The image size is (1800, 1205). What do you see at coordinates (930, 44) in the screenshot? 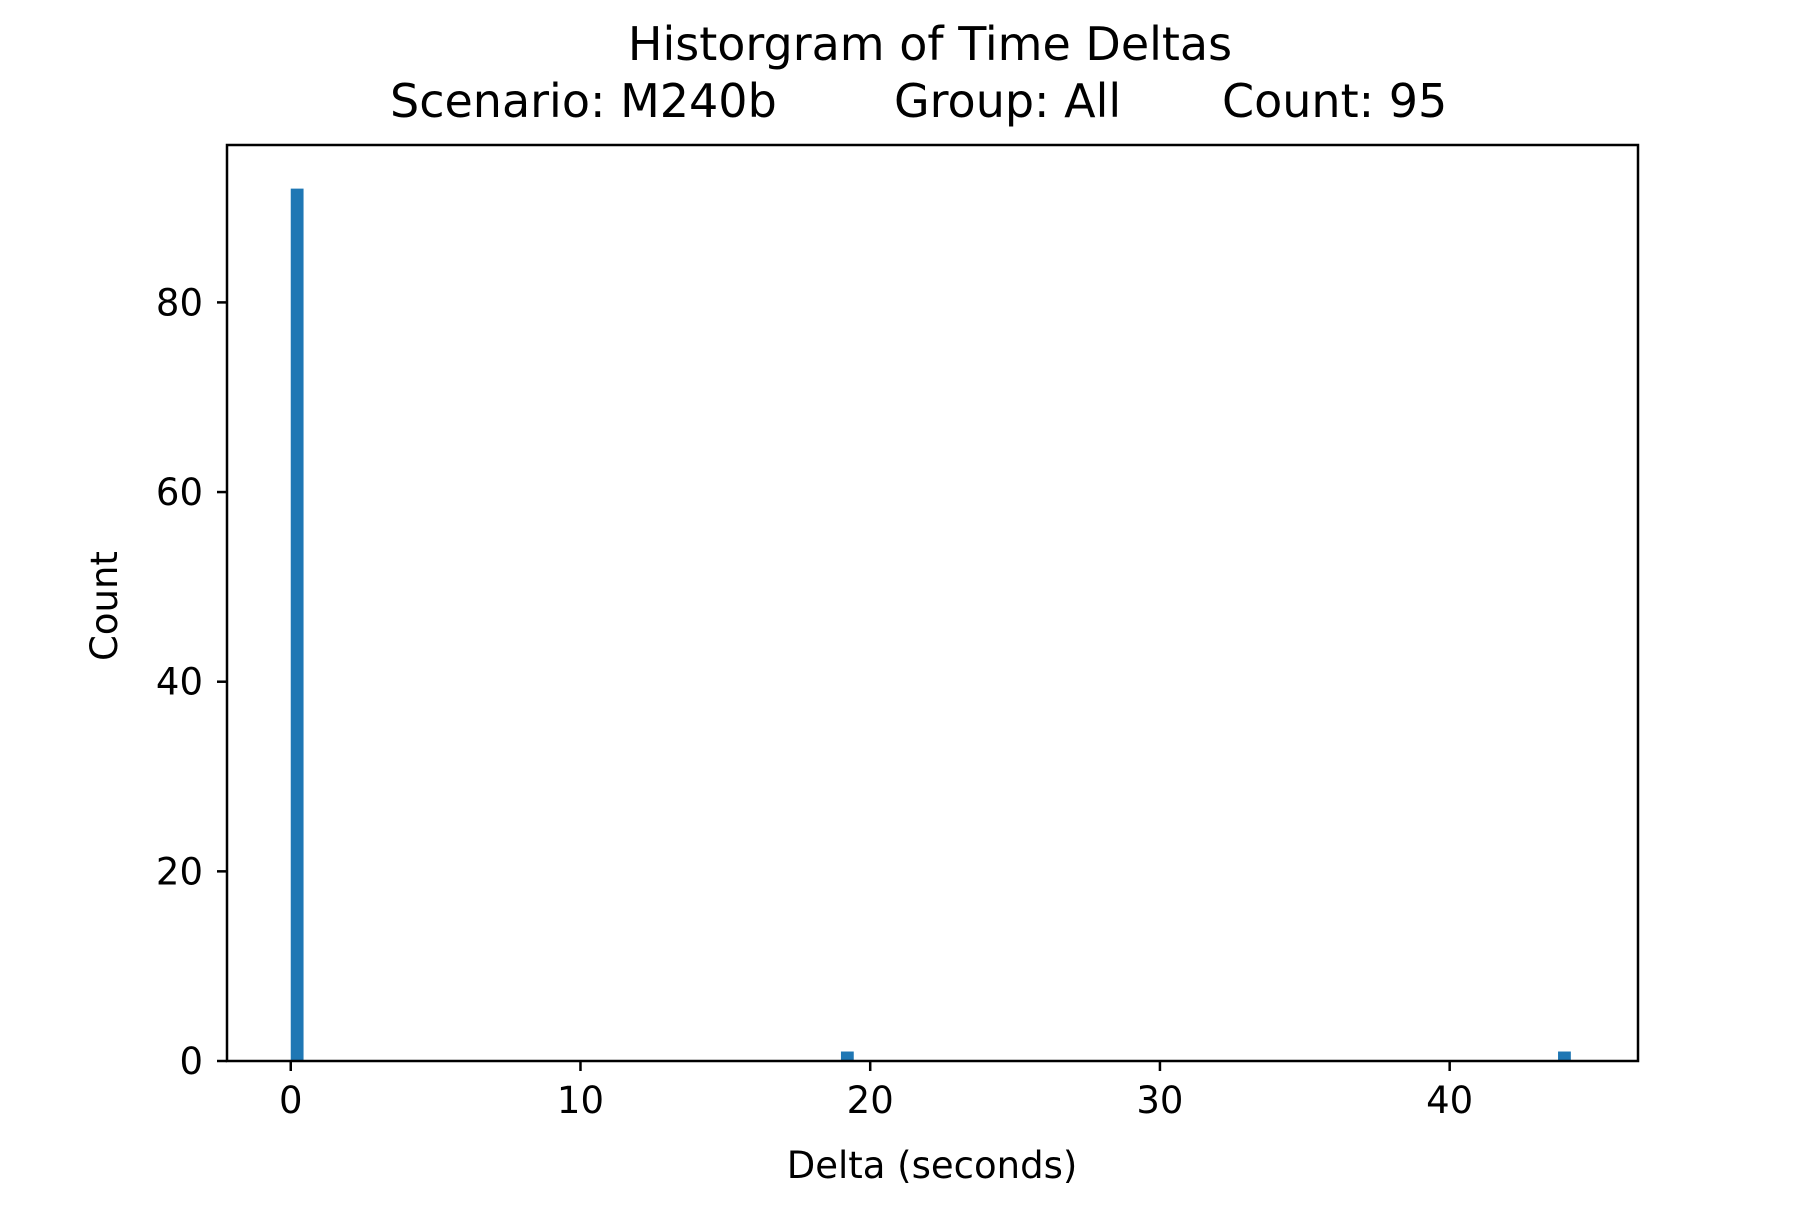
I see `chart-title: Historgram of Time Deltas` at bounding box center [930, 44].